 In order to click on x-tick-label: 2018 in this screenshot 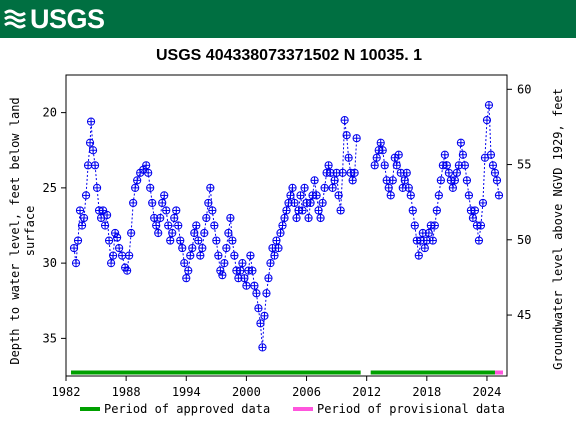, I will do `click(426, 392)`.